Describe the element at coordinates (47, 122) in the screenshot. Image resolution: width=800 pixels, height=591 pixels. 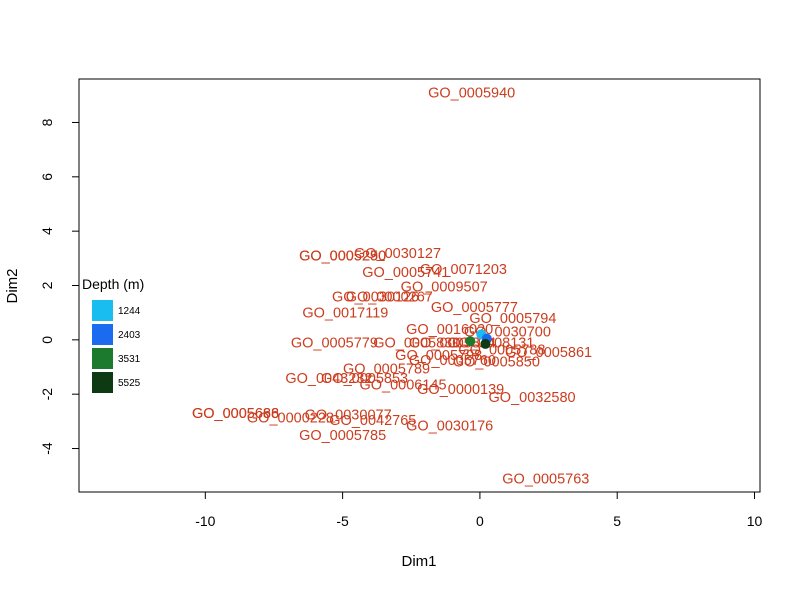
I see `y-tick-label: 8` at that location.